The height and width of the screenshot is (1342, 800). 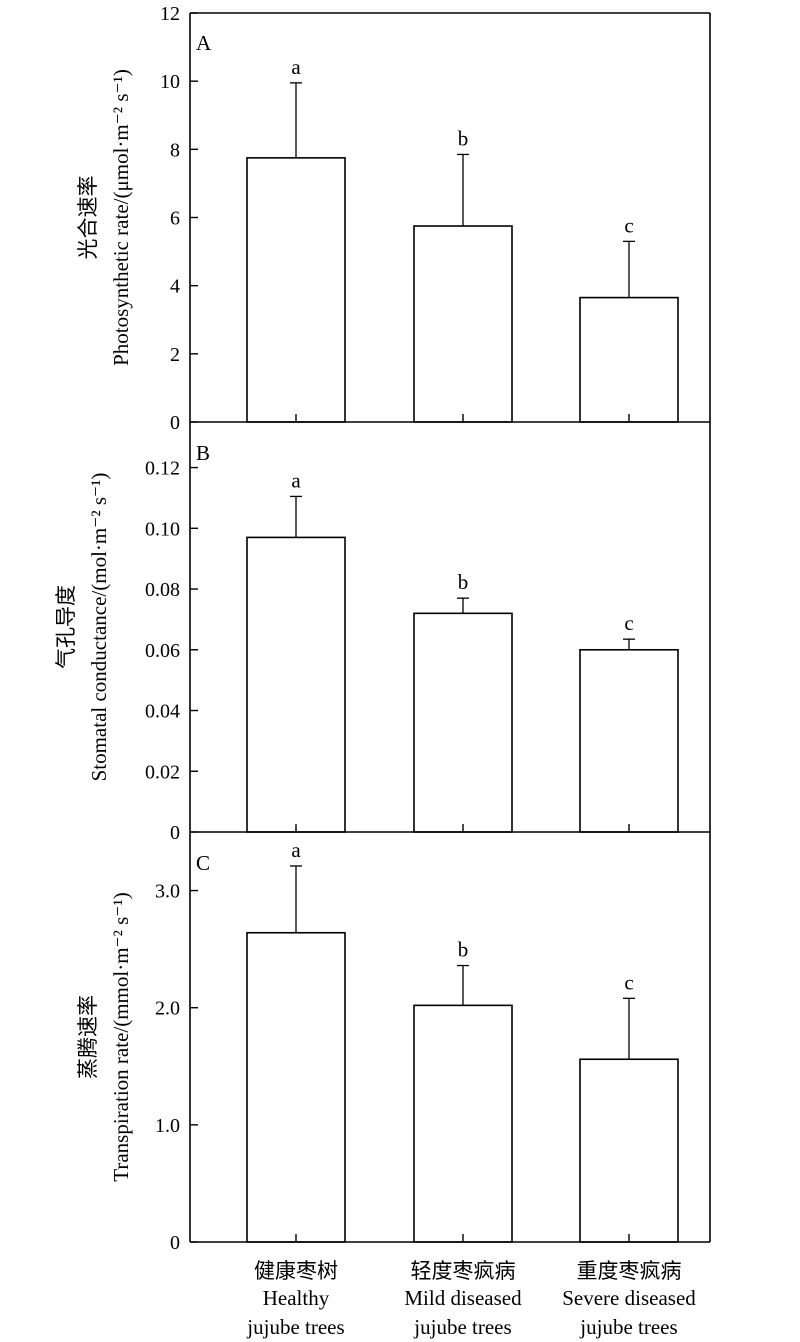 What do you see at coordinates (170, 14) in the screenshot?
I see `y-tick-label-A-6: 12` at bounding box center [170, 14].